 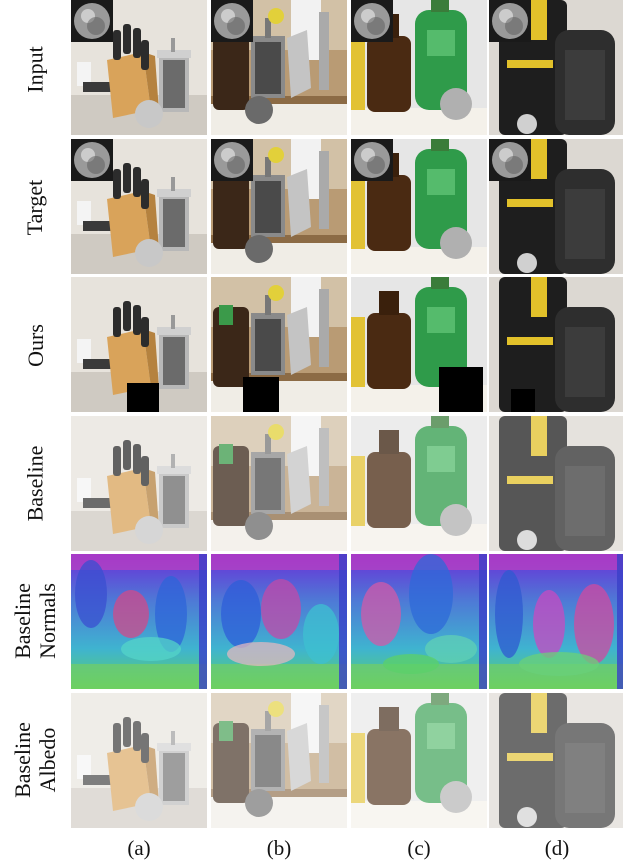 I want to click on image-baseline-normals-b, so click(x=279, y=621).